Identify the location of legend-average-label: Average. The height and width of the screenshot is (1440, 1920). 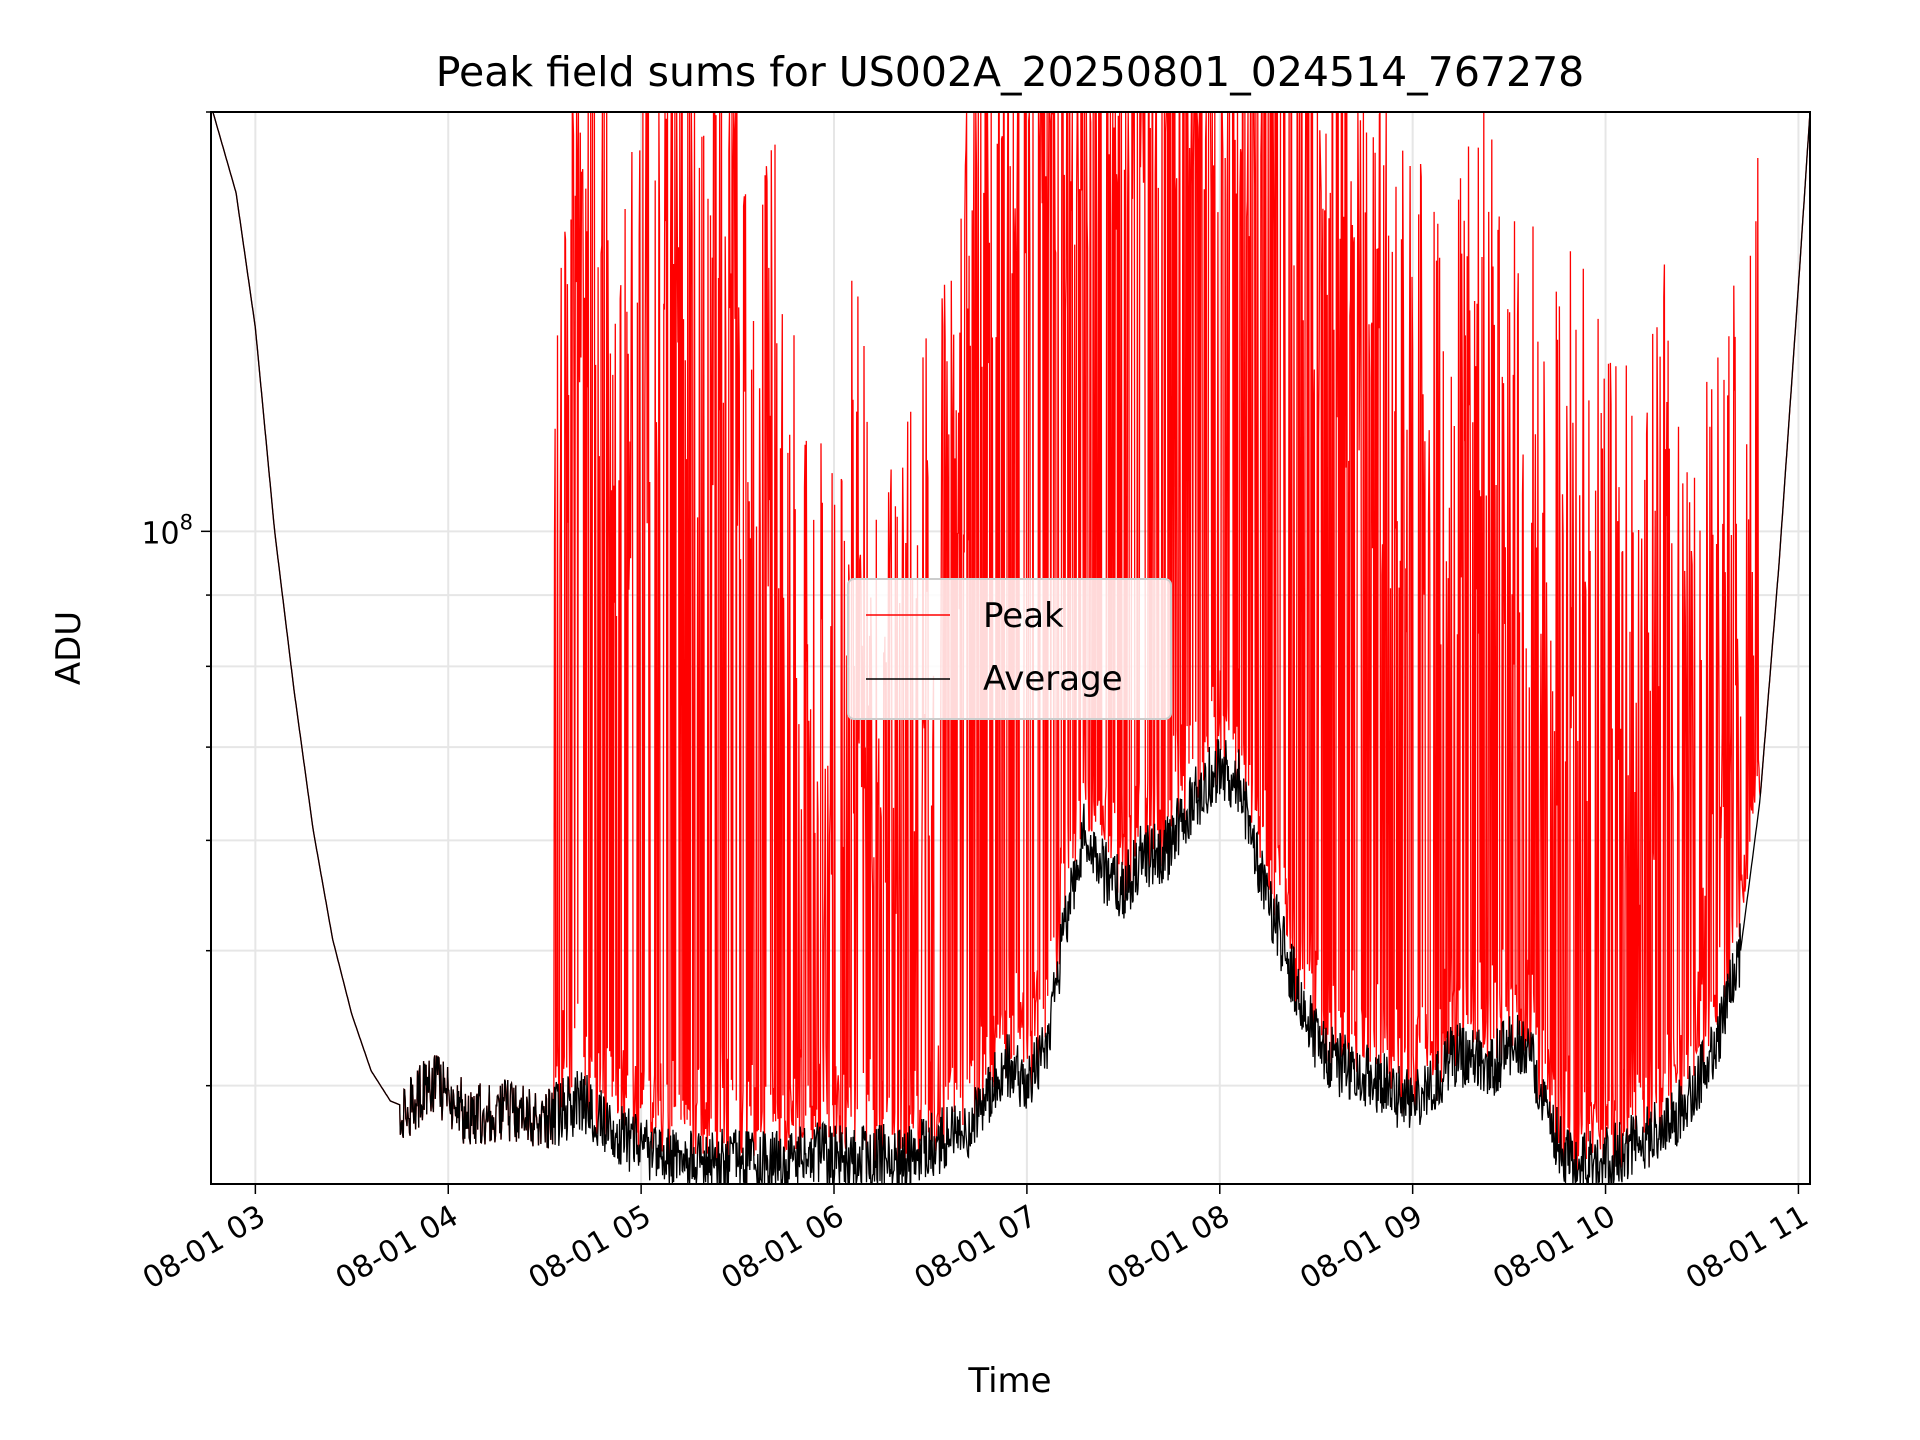
(1053, 679).